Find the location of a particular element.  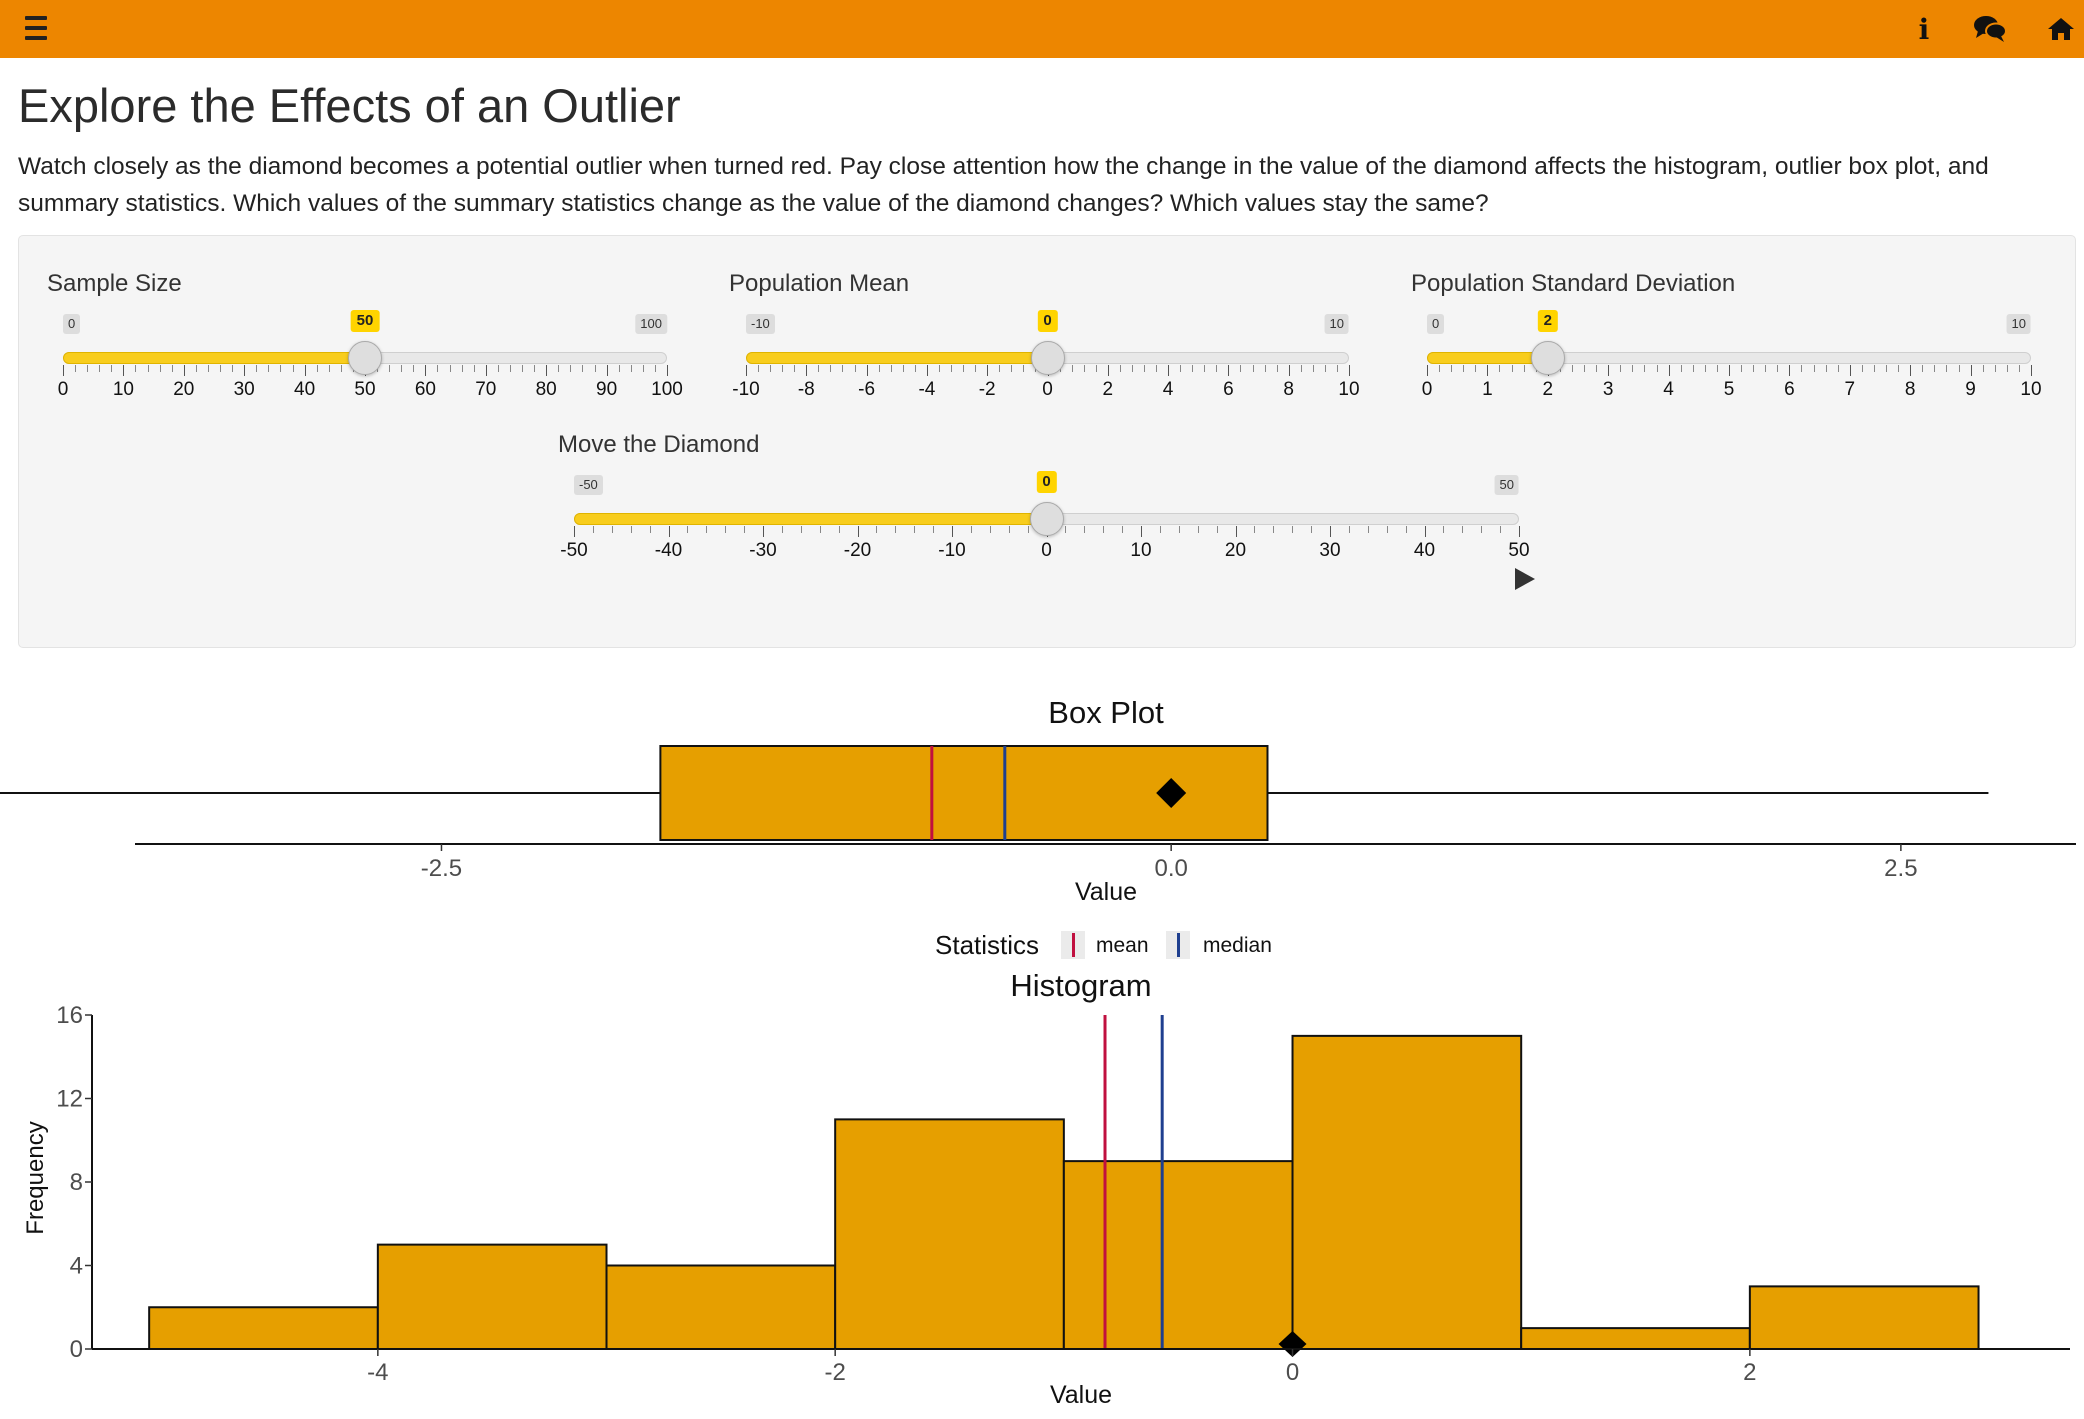

slider-tick-label: 5 is located at coordinates (1729, 389).